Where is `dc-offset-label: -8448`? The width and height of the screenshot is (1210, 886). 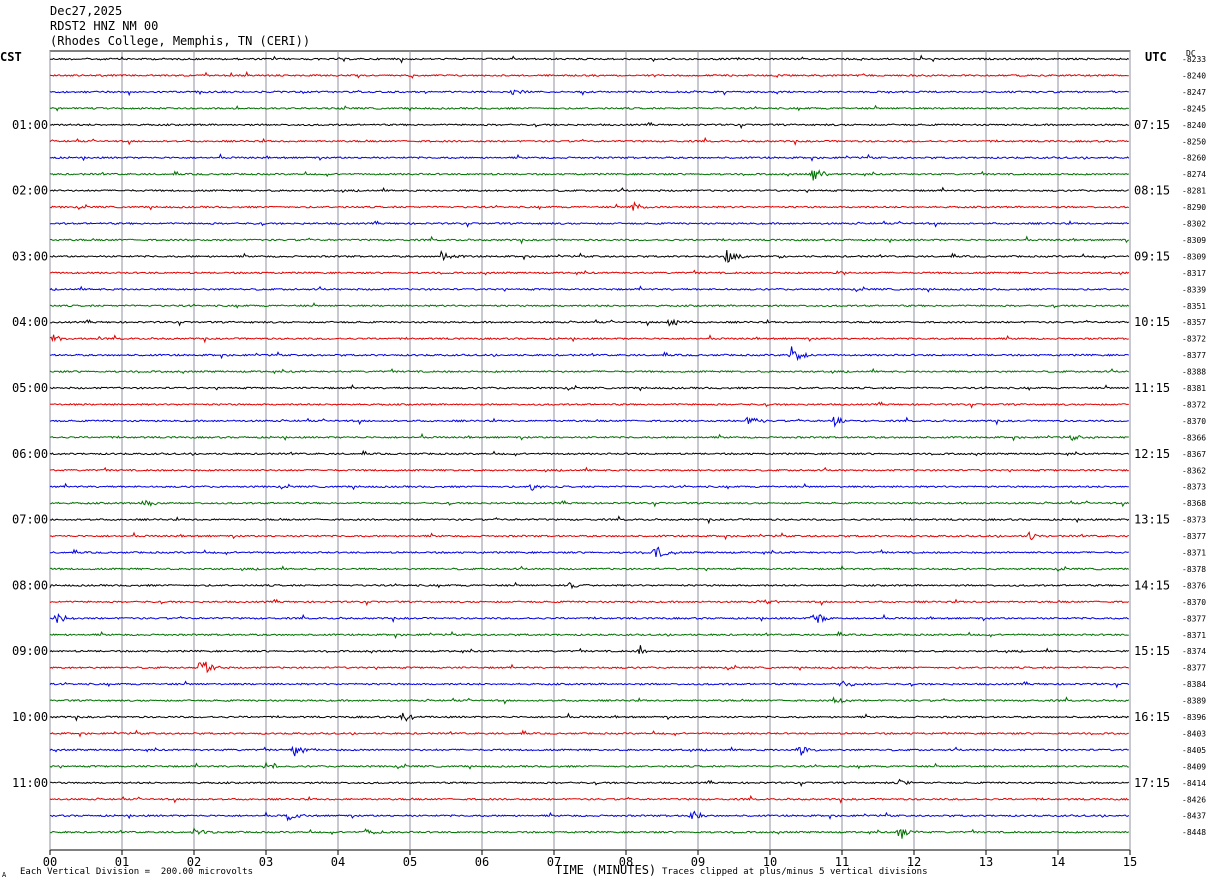
dc-offset-label: -8448 is located at coordinates (1194, 832).